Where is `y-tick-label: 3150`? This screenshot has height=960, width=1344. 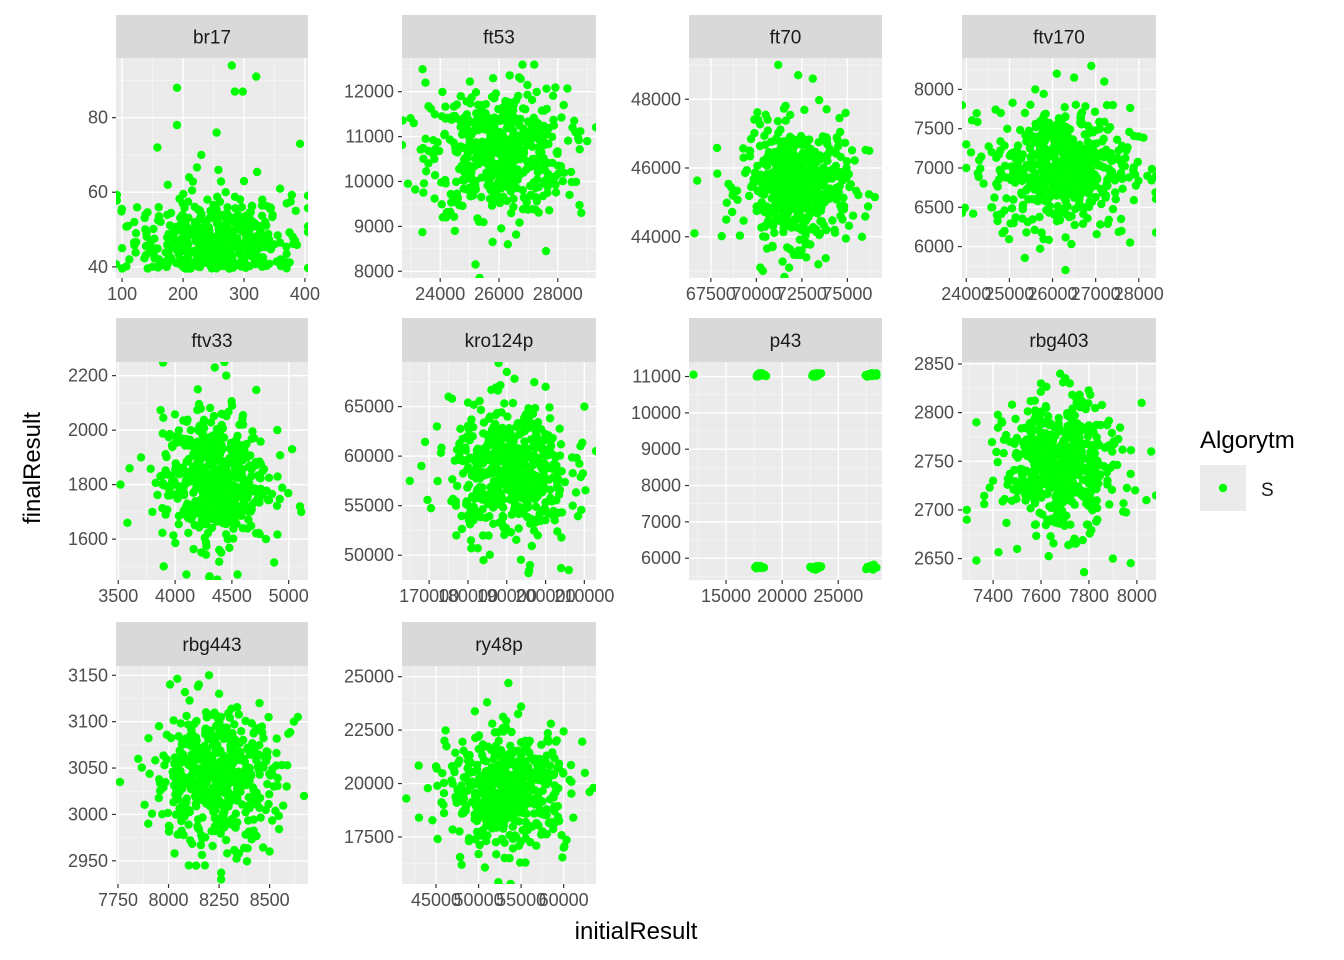
y-tick-label: 3150 is located at coordinates (88, 675).